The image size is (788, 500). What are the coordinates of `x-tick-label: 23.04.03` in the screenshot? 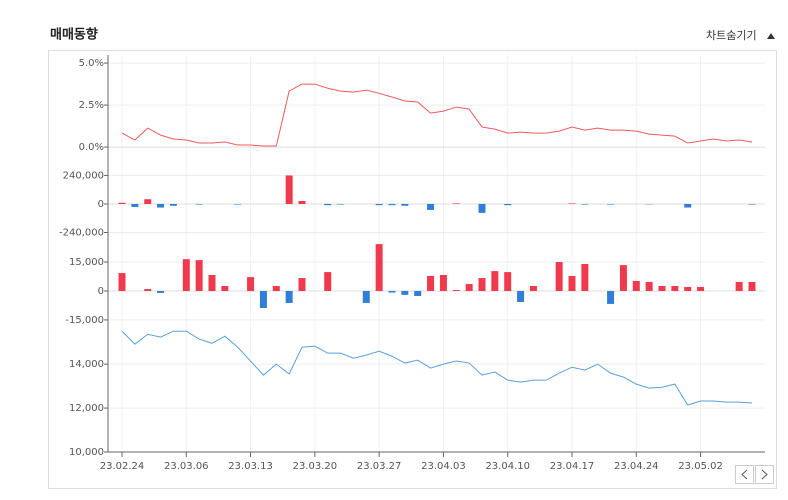 It's located at (443, 466).